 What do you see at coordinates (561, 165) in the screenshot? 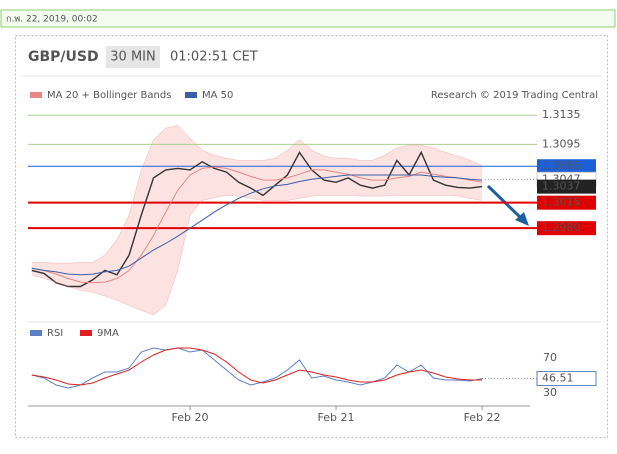
I see `level-label: 1.3065` at bounding box center [561, 165].